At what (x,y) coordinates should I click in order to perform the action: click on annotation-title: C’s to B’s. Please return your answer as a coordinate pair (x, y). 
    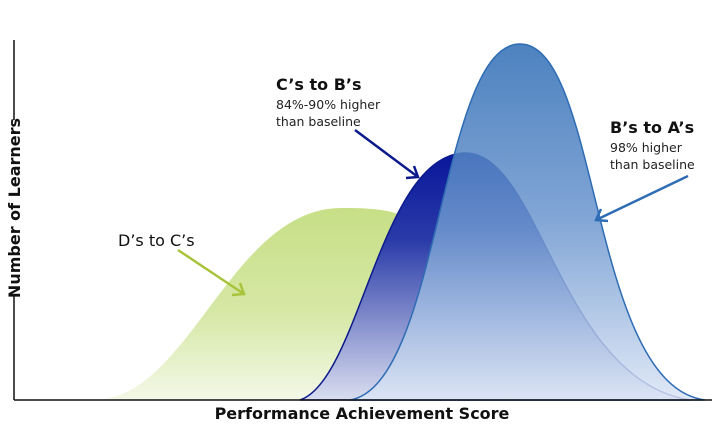
    Looking at the image, I should click on (319, 84).